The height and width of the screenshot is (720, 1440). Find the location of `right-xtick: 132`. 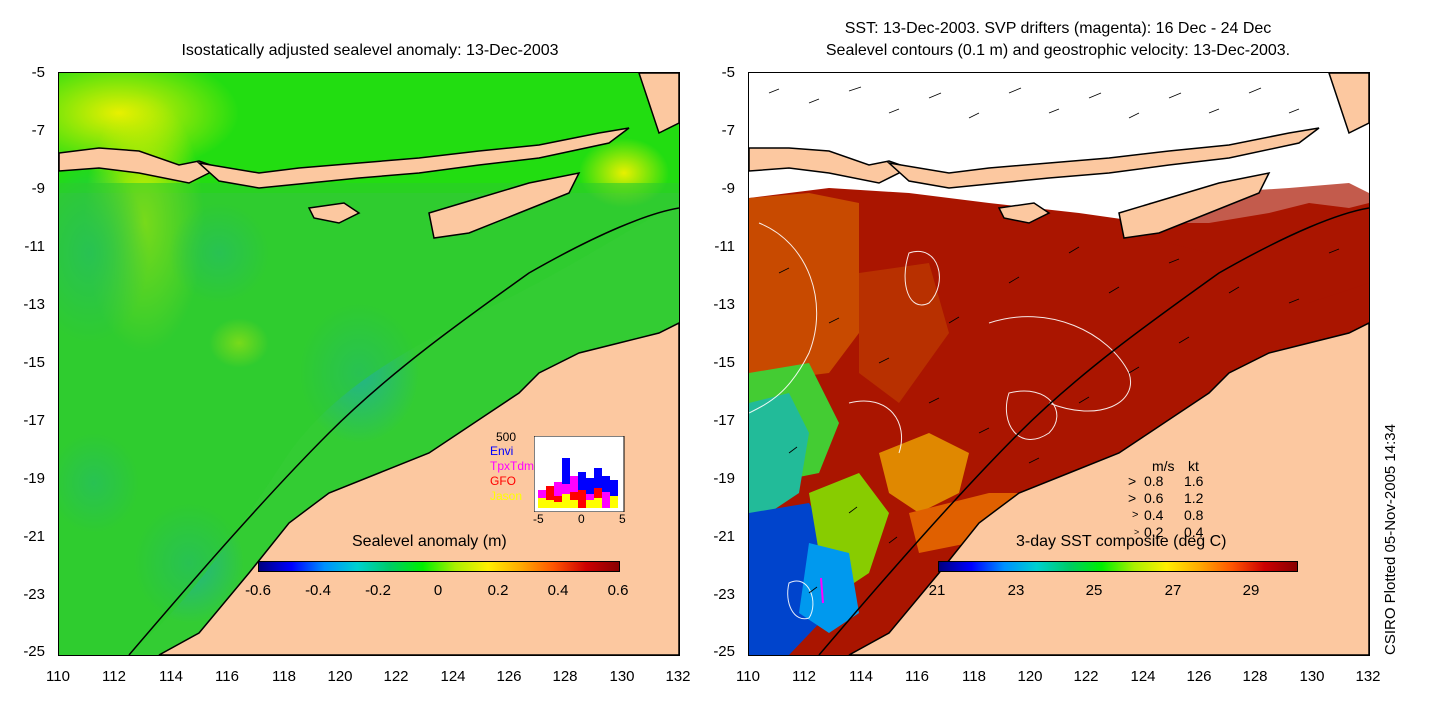

right-xtick: 132 is located at coordinates (1368, 676).